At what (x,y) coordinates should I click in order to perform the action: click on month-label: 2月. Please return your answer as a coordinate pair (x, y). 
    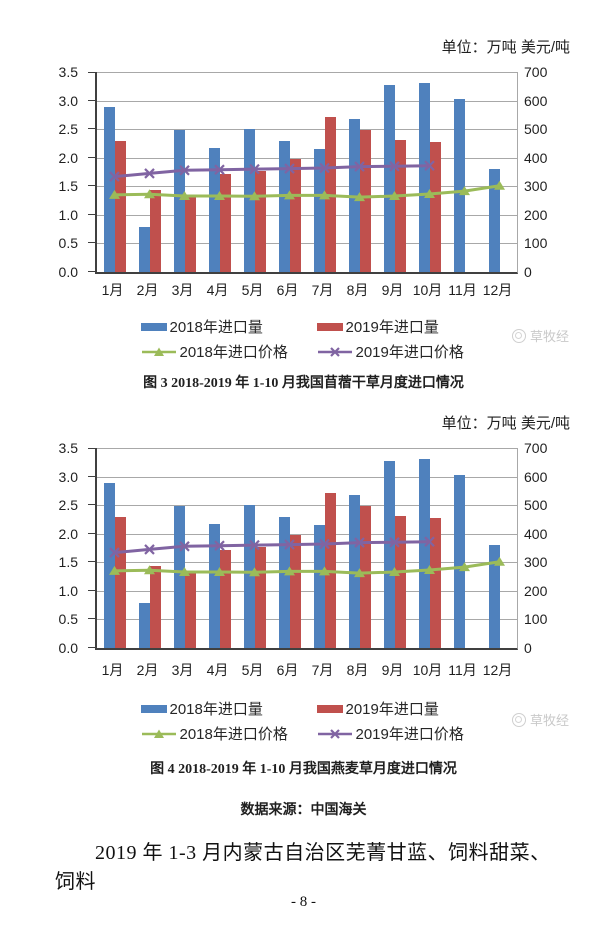
    Looking at the image, I should click on (147, 670).